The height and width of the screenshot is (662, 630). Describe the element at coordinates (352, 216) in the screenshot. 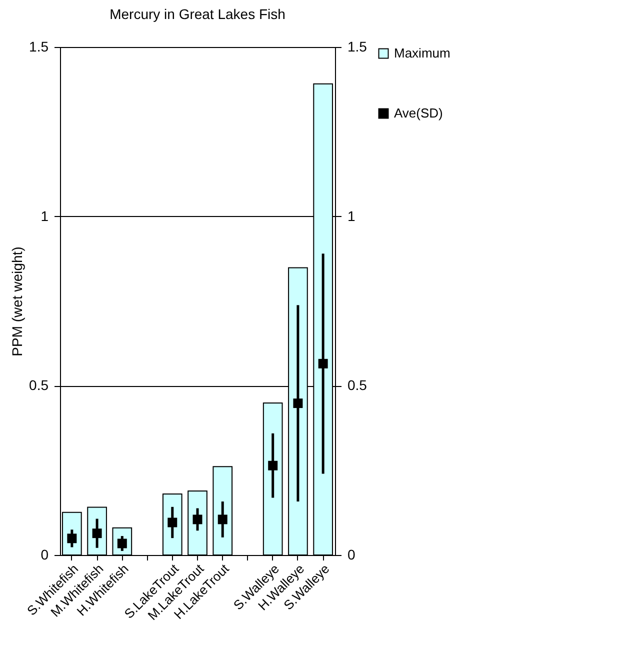

I see `y2-tick-label: 1` at that location.